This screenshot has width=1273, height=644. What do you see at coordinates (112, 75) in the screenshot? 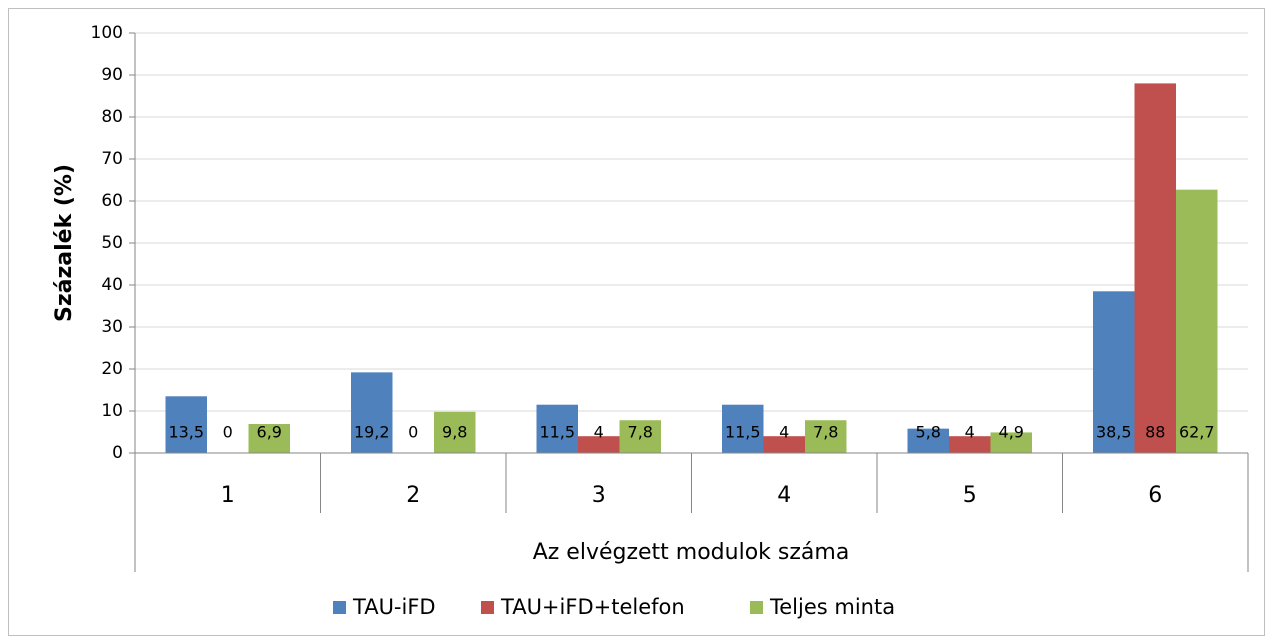
I see `y-tick-label: 90` at bounding box center [112, 75].